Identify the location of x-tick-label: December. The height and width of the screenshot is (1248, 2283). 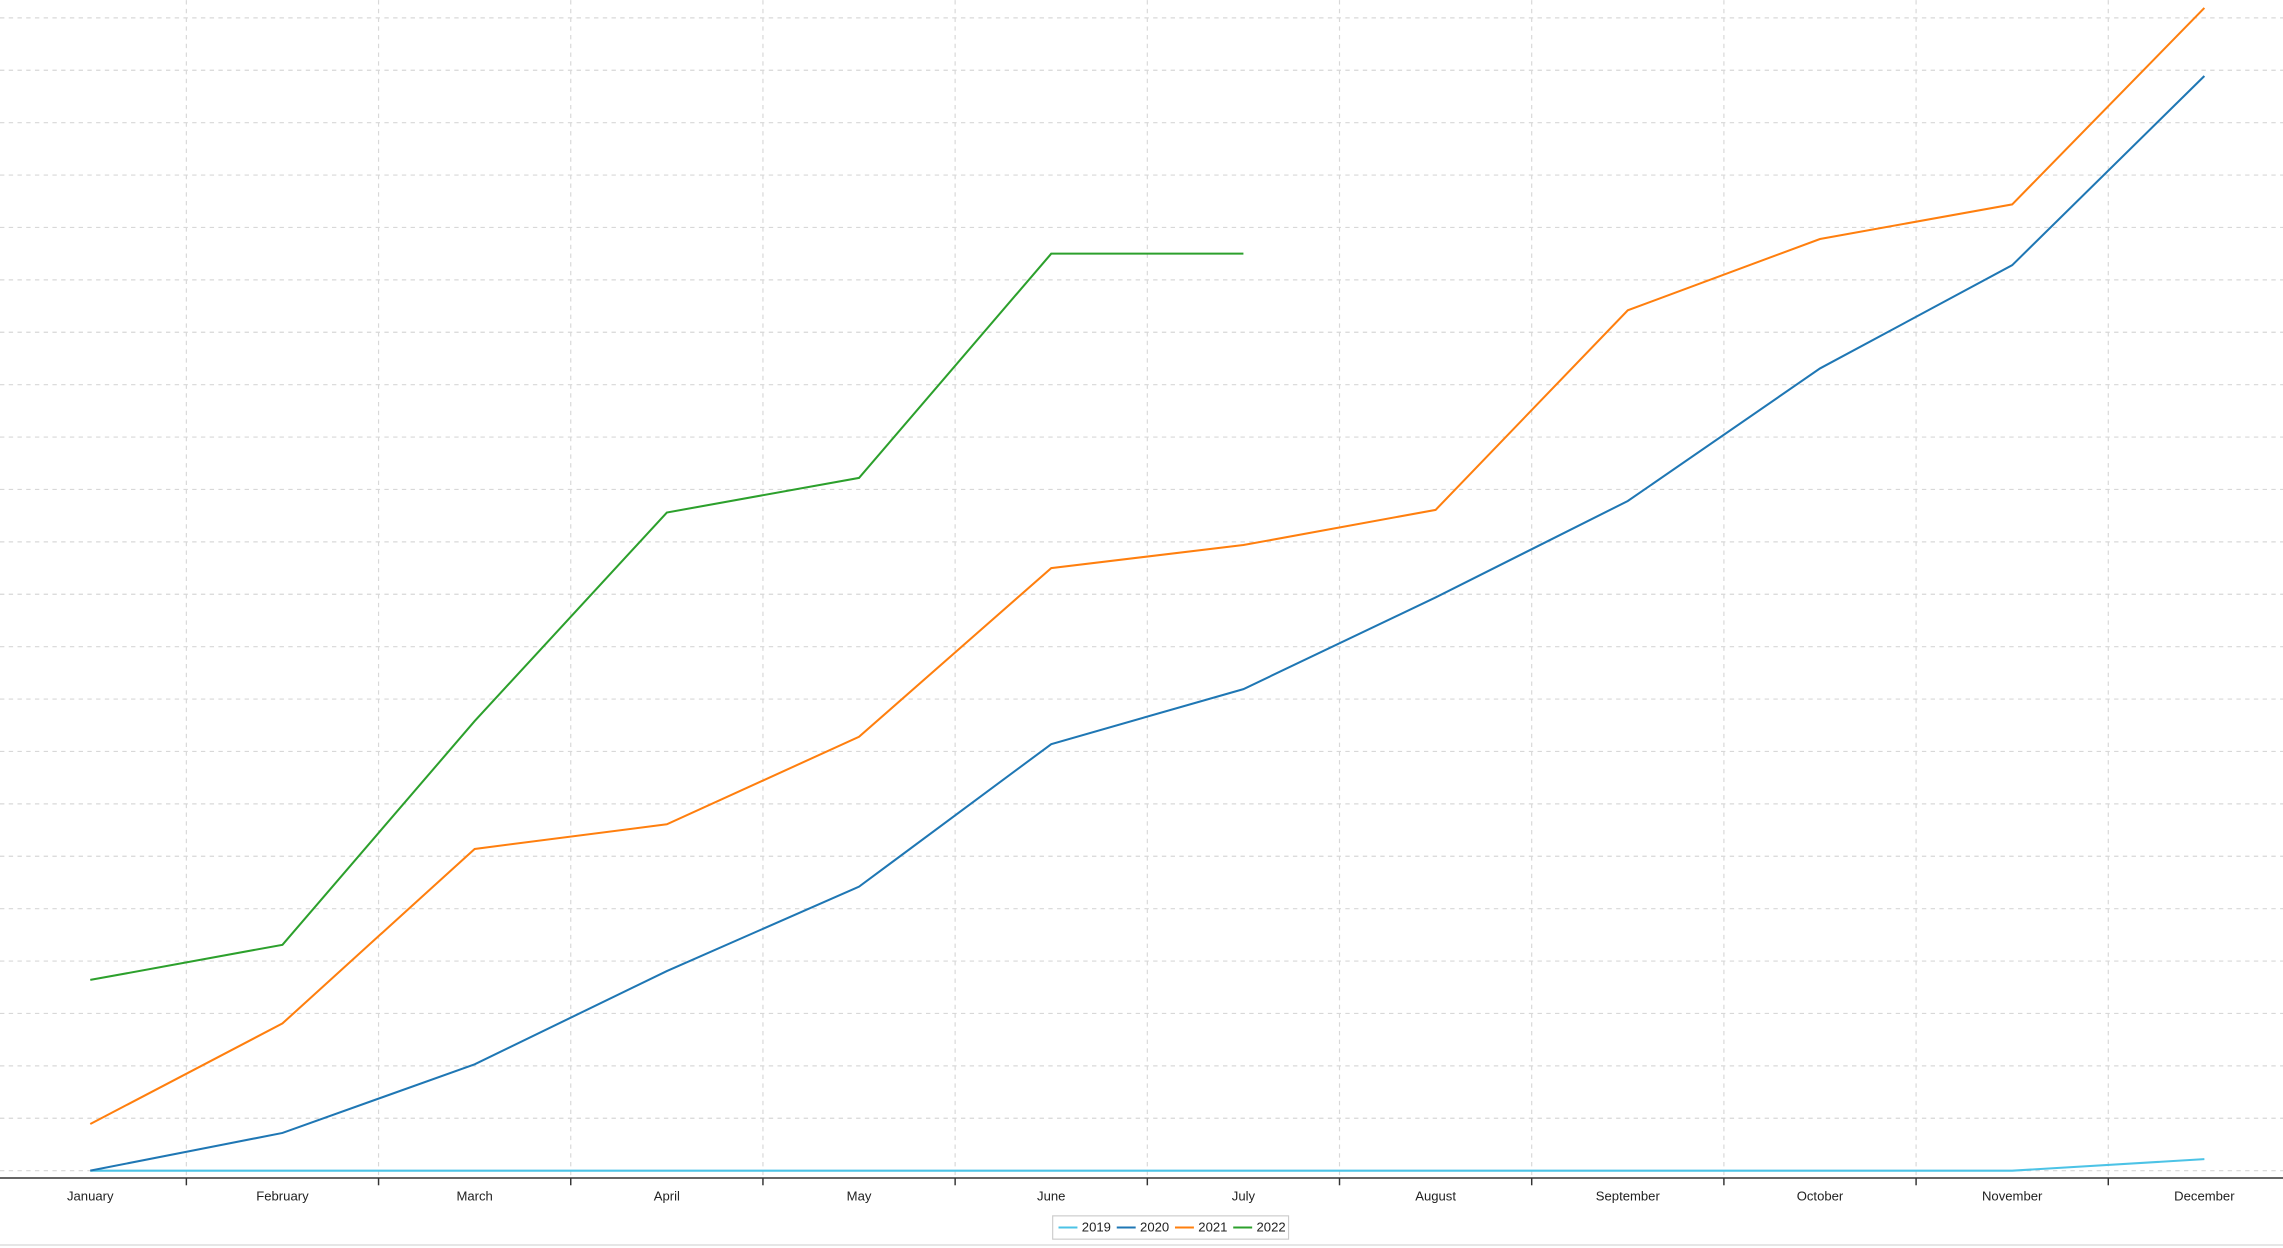
(2204, 1195).